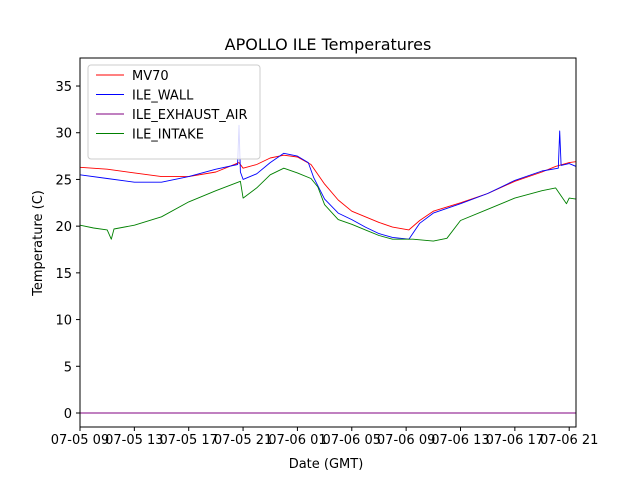  Describe the element at coordinates (68, 414) in the screenshot. I see `y-tick-label: 0` at that location.